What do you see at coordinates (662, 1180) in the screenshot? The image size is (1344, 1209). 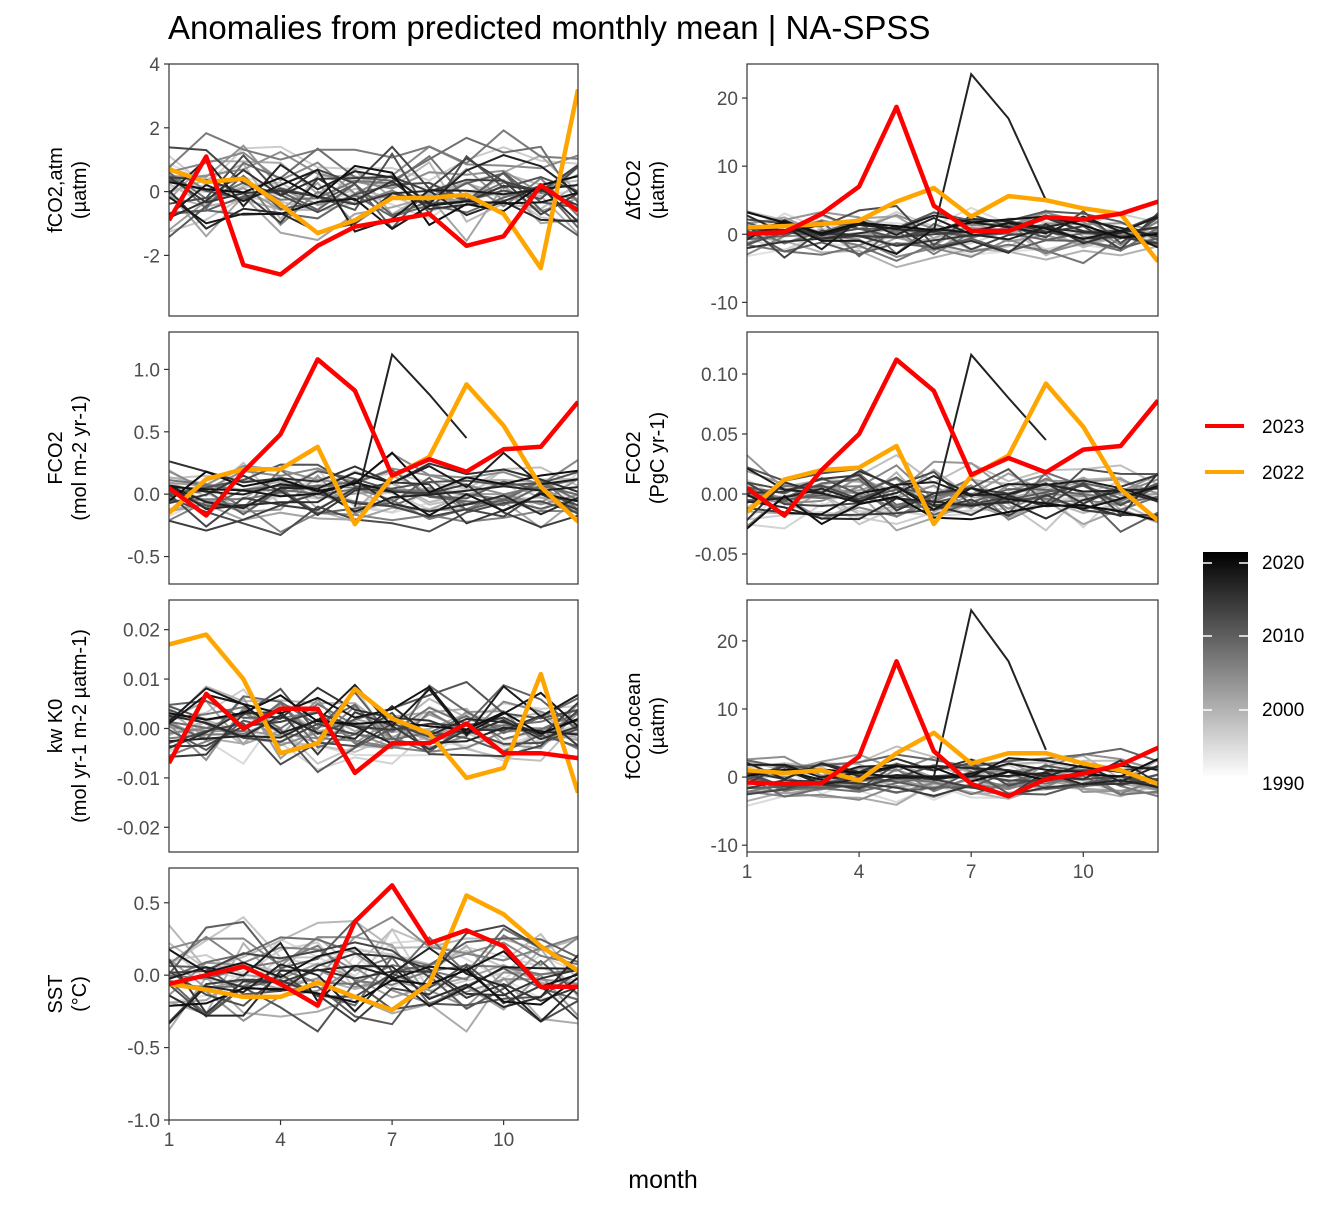 I see `x-axis-label: month` at bounding box center [662, 1180].